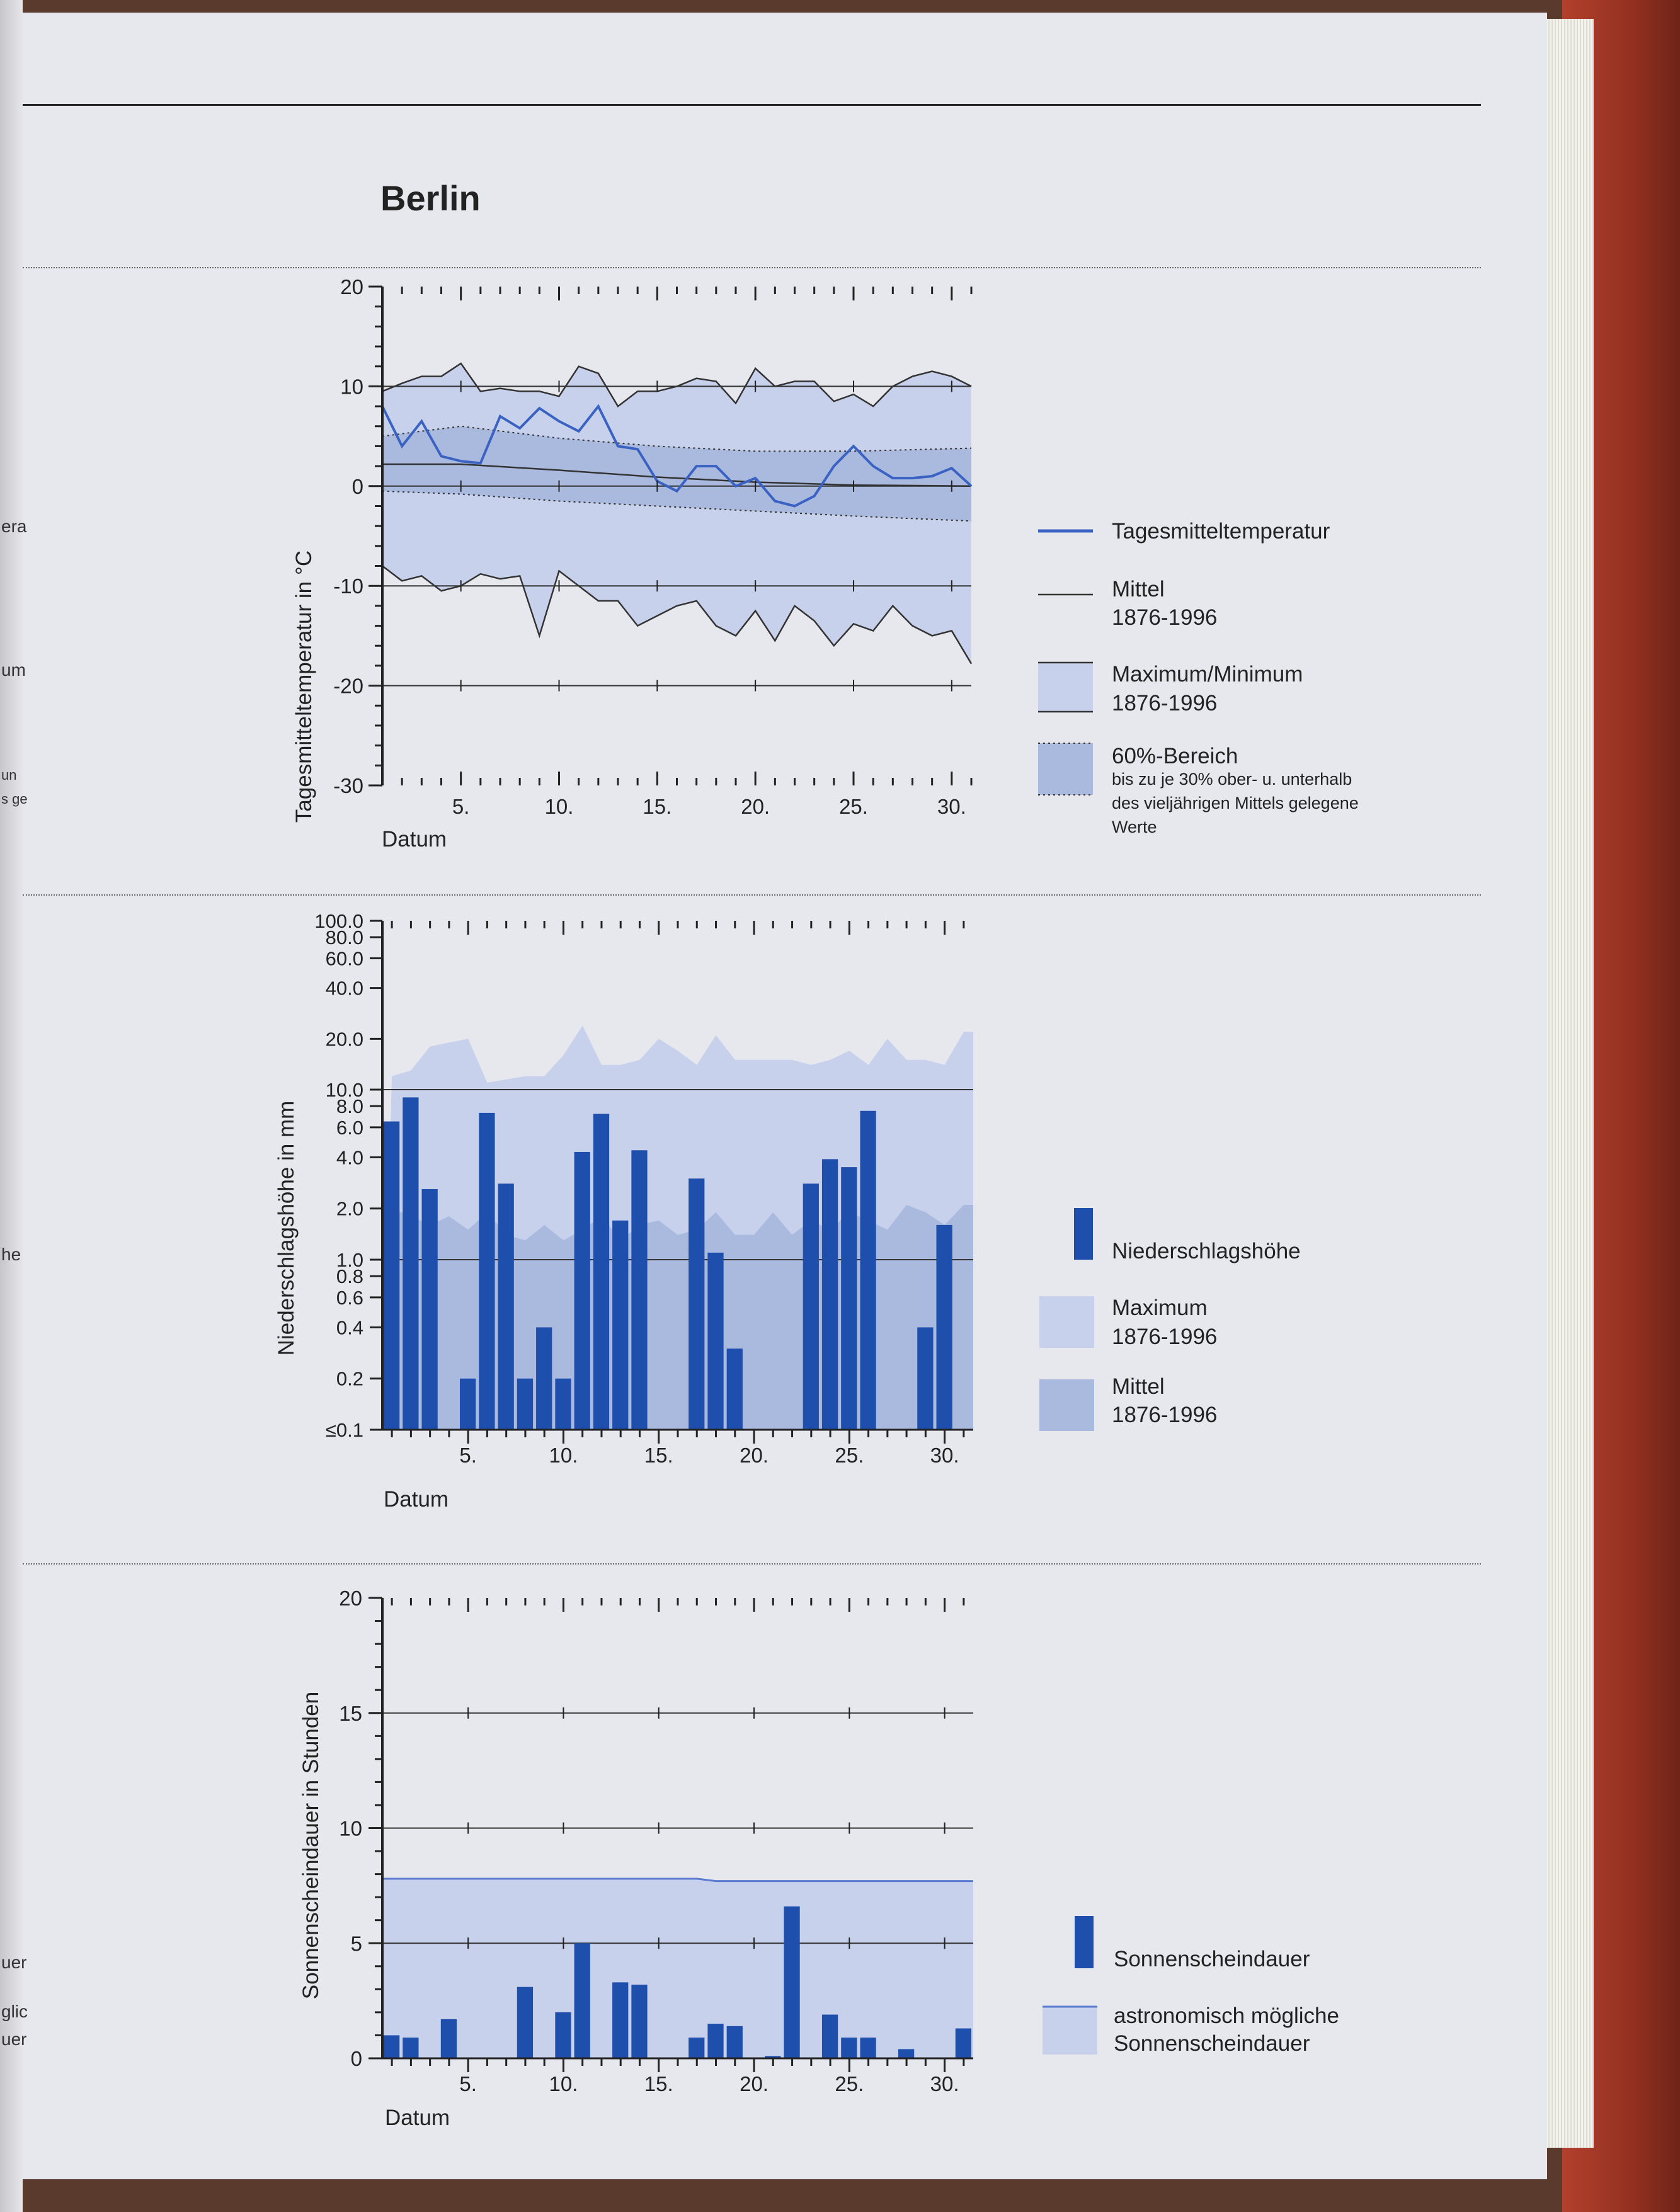 This screenshot has height=2212, width=1680. What do you see at coordinates (14, 2011) in the screenshot?
I see `left-fragment: glic` at bounding box center [14, 2011].